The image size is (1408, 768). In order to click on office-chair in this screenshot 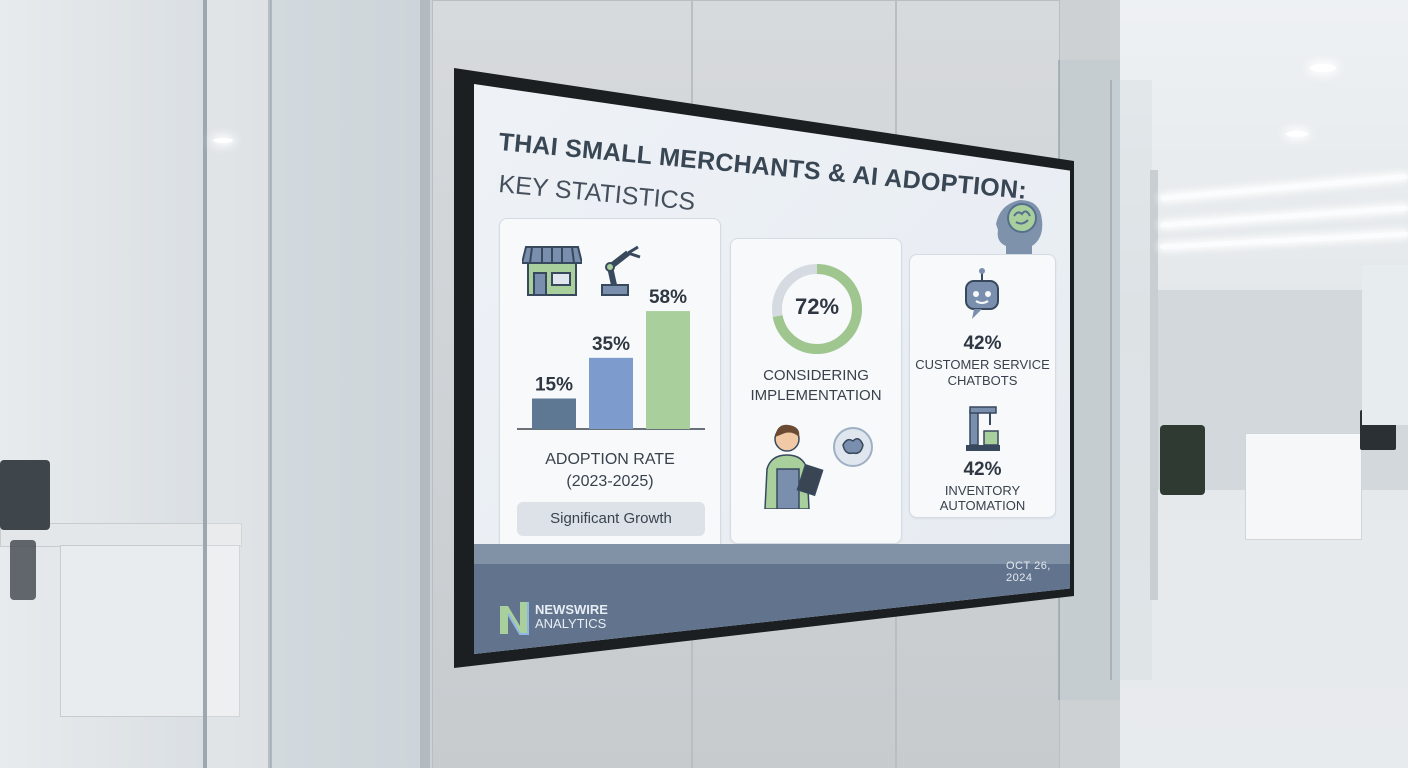, I will do `click(25, 495)`.